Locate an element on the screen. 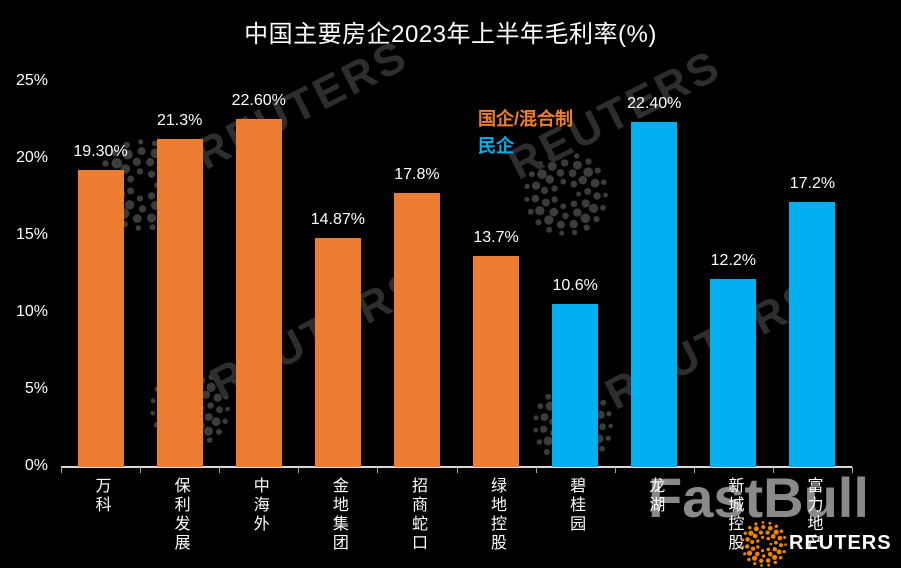 This screenshot has width=901, height=568. bar-金地集团 is located at coordinates (337, 352).